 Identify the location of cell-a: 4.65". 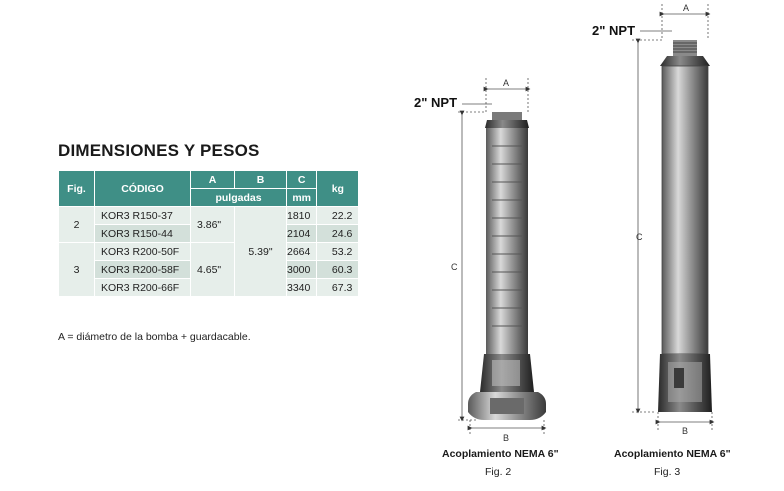
(212, 269).